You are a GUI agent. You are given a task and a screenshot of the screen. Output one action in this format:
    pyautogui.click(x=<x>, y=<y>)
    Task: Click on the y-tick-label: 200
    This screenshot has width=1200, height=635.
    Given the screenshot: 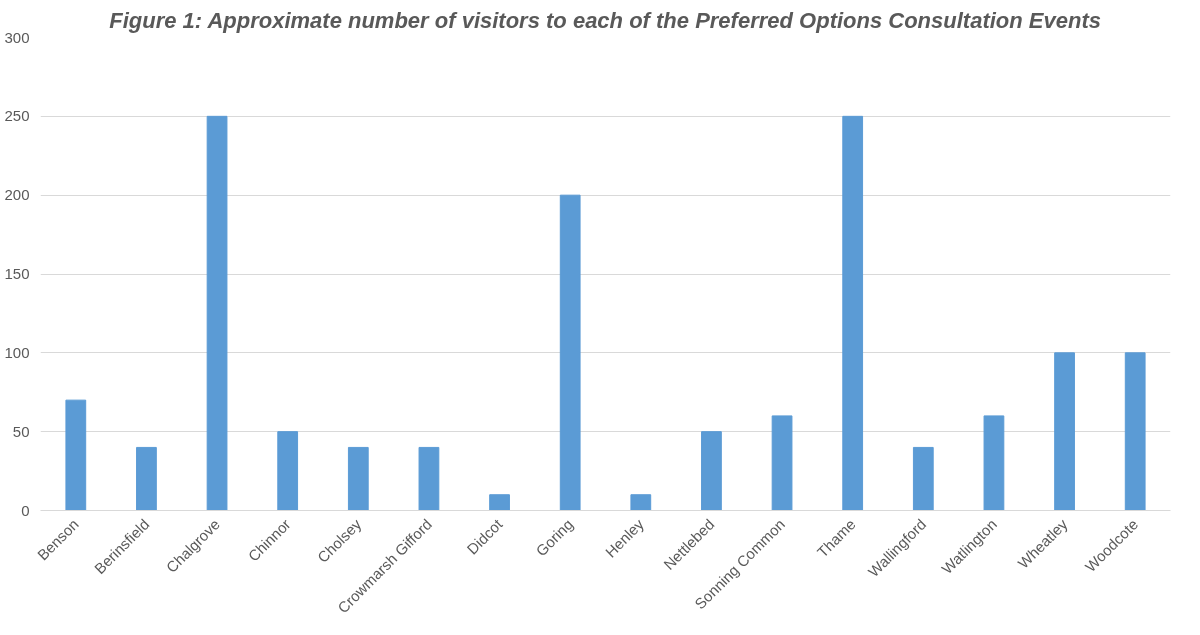 What is the action you would take?
    pyautogui.click(x=17, y=195)
    